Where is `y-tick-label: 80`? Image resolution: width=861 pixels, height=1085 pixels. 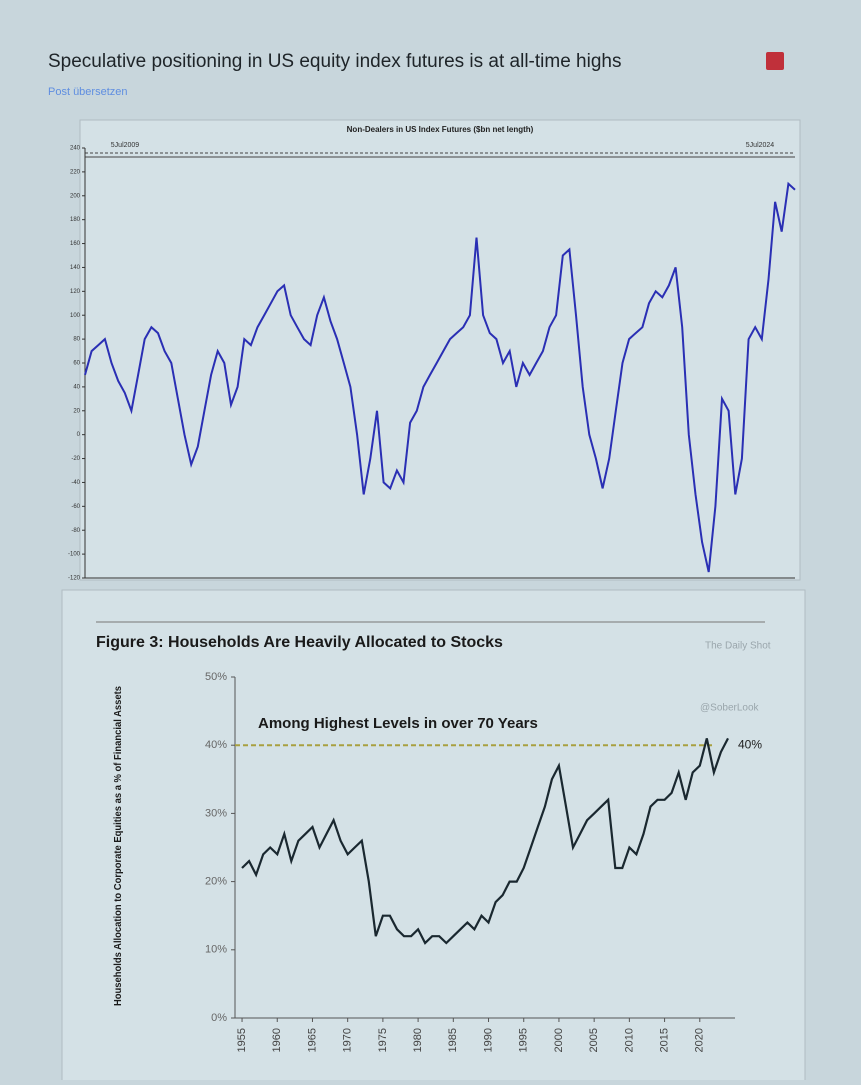 y-tick-label: 80 is located at coordinates (76, 340).